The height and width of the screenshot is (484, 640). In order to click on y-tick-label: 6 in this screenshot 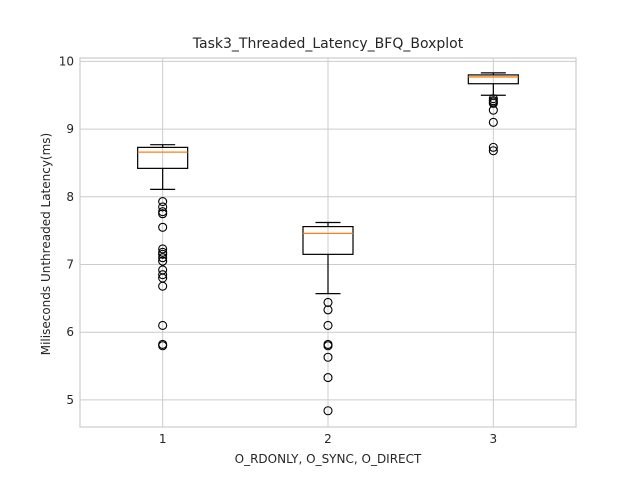, I will do `click(70, 332)`.